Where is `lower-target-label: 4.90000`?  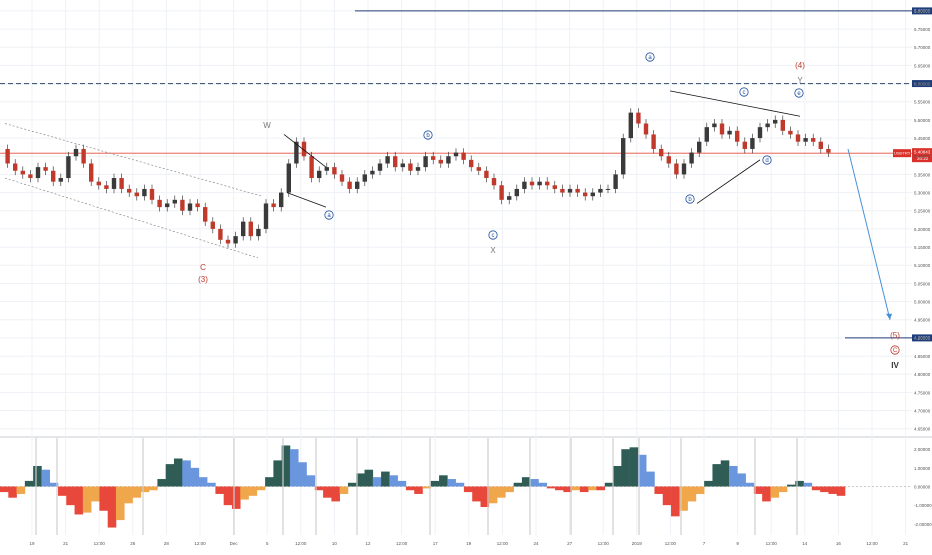 lower-target-label: 4.90000 is located at coordinates (922, 338).